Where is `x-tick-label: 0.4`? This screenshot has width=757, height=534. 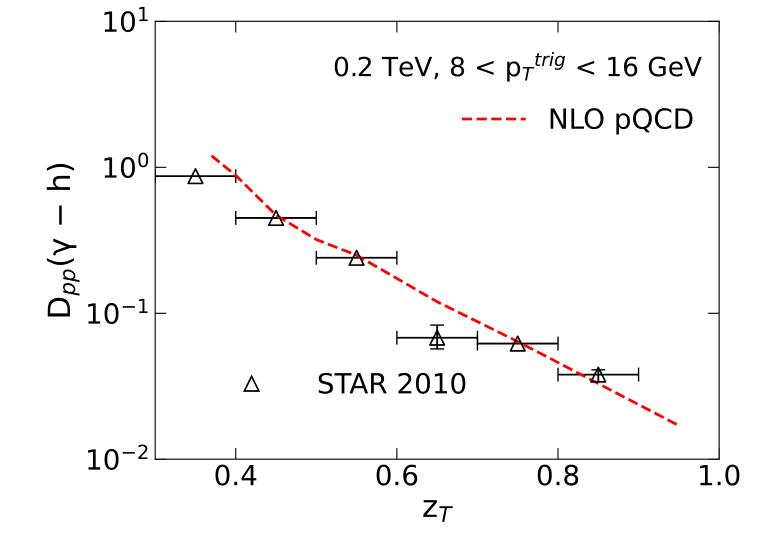
x-tick-label: 0.4 is located at coordinates (235, 475).